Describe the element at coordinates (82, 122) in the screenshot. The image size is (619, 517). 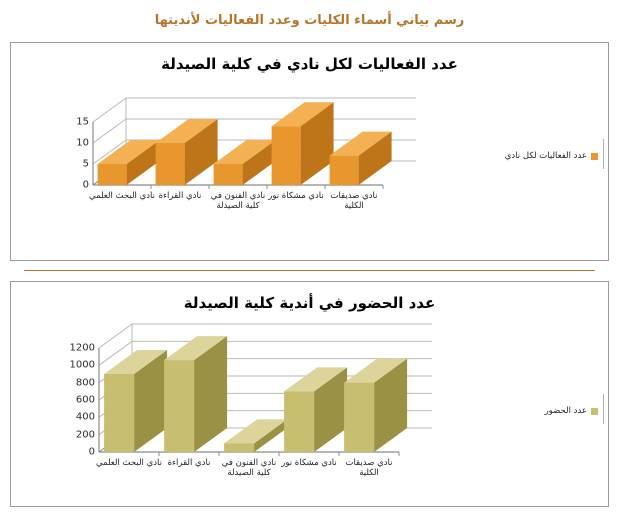
I see `y-axis-tick-label: 15` at that location.